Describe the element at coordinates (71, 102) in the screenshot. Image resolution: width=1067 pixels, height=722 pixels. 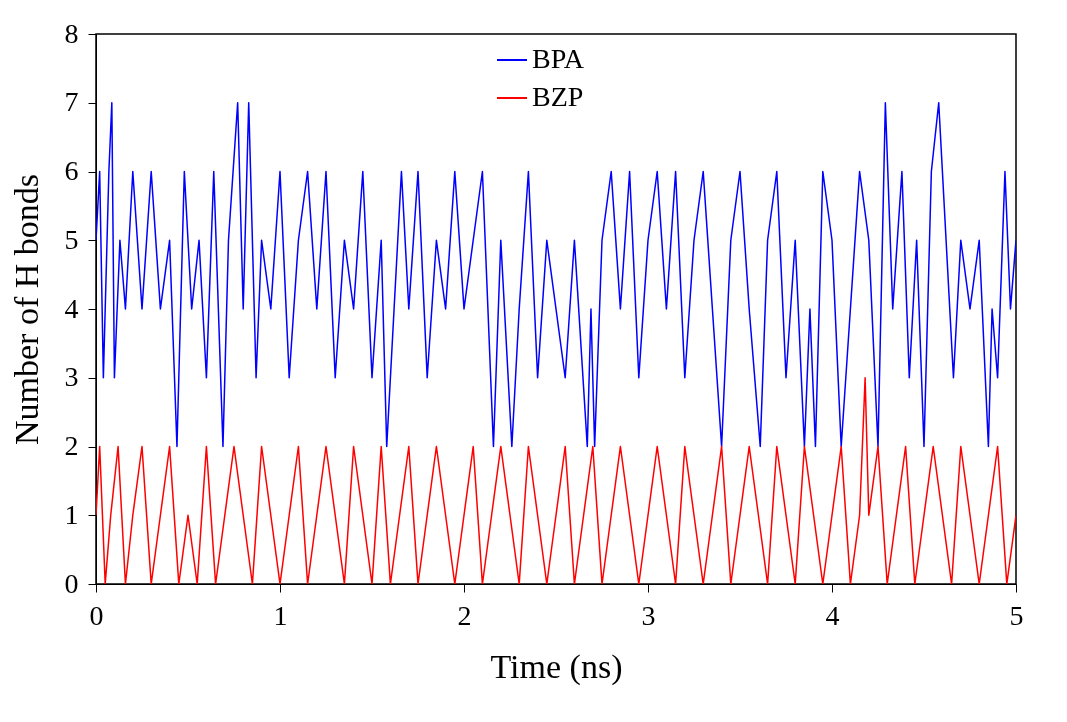
I see `y-tick-label: 7` at that location.